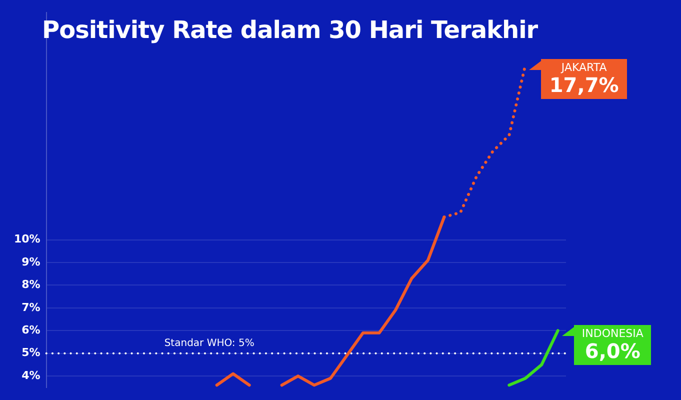 The width and height of the screenshot is (681, 400). What do you see at coordinates (613, 333) in the screenshot?
I see `legend-label: INDONESIA` at bounding box center [613, 333].